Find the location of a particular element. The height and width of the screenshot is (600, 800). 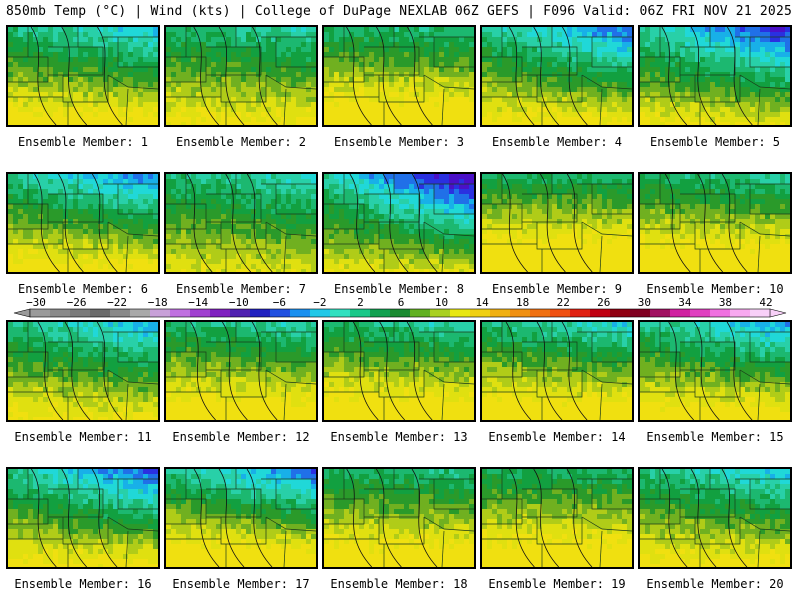

colorbar-tick-label: 6 is located at coordinates (401, 302).